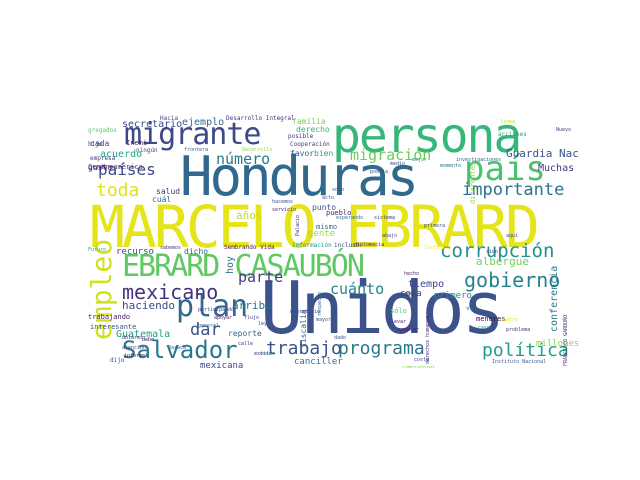 This screenshot has width=640, height=480. I want to click on word: país, so click(505, 169).